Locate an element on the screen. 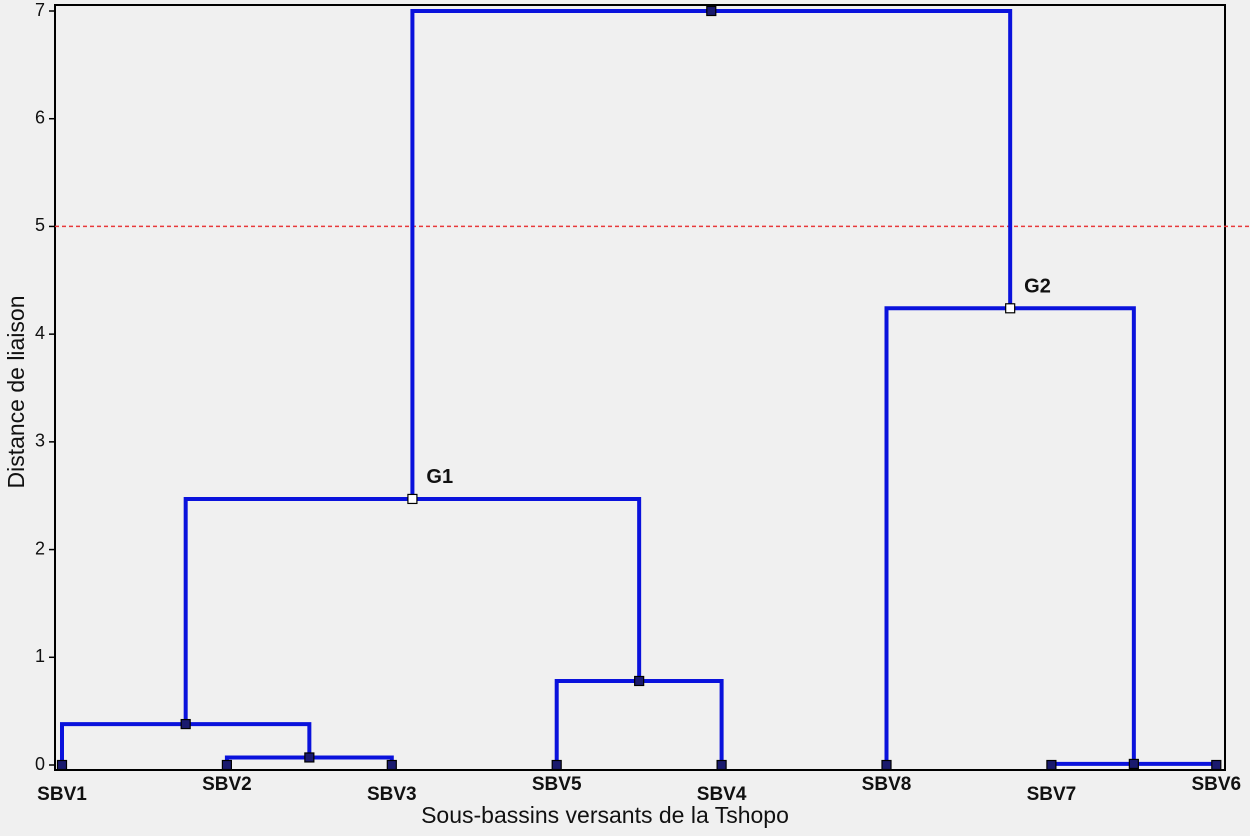 Image resolution: width=1250 pixels, height=836 pixels. y-tick-label: 3 is located at coordinates (40, 441).